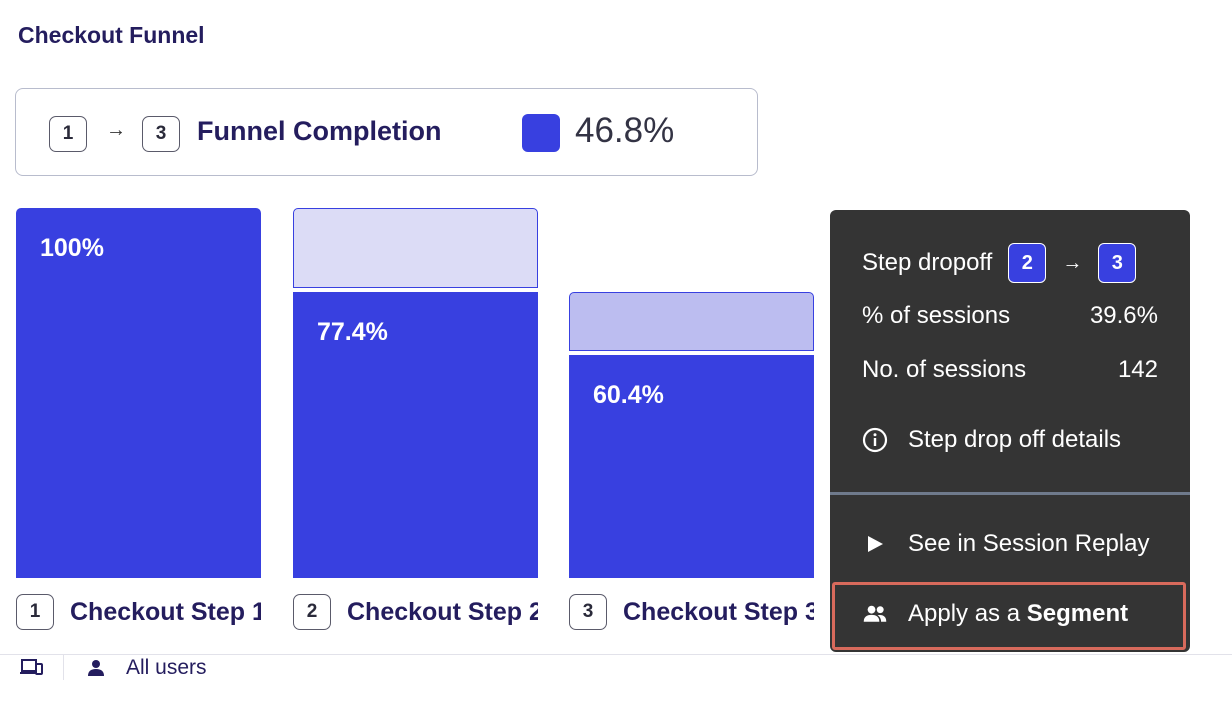  What do you see at coordinates (1010, 493) in the screenshot?
I see `popup-divider` at bounding box center [1010, 493].